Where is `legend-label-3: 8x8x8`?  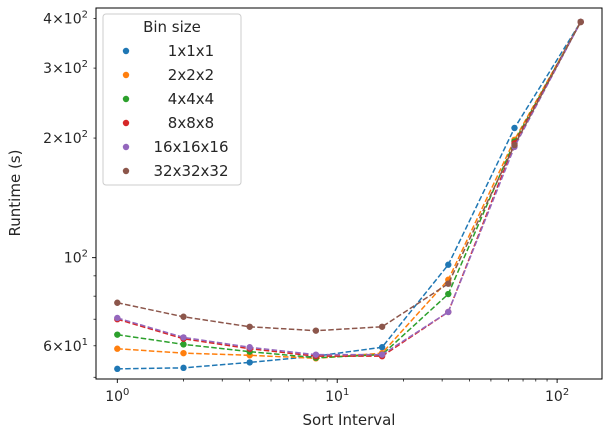 legend-label-3: 8x8x8 is located at coordinates (191, 123).